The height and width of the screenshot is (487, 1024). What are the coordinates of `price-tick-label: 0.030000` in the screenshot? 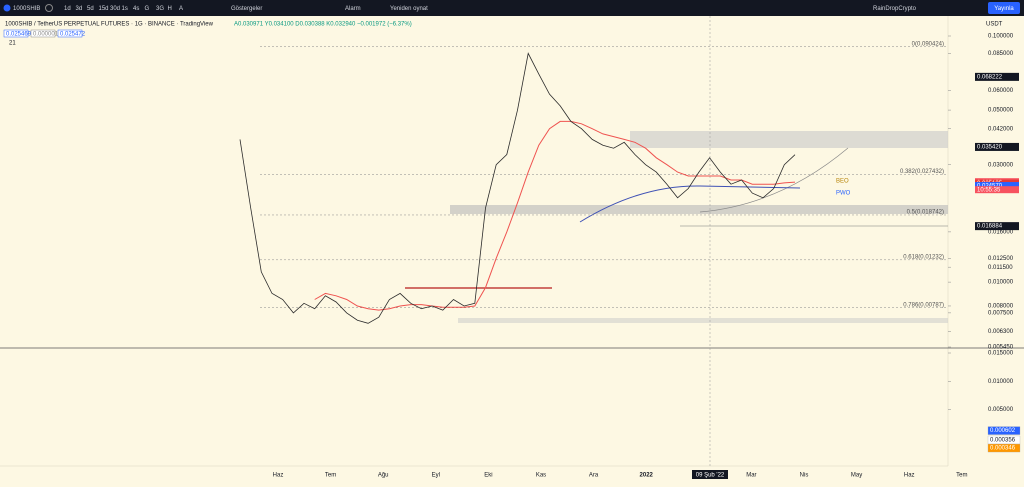 It's located at (1001, 165).